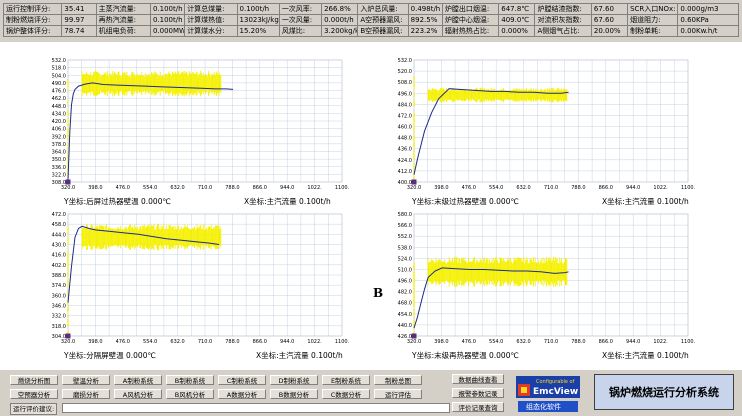 The image size is (742, 416). What do you see at coordinates (653, 31) in the screenshot?
I see `status-label: 制粉单耗:` at bounding box center [653, 31].